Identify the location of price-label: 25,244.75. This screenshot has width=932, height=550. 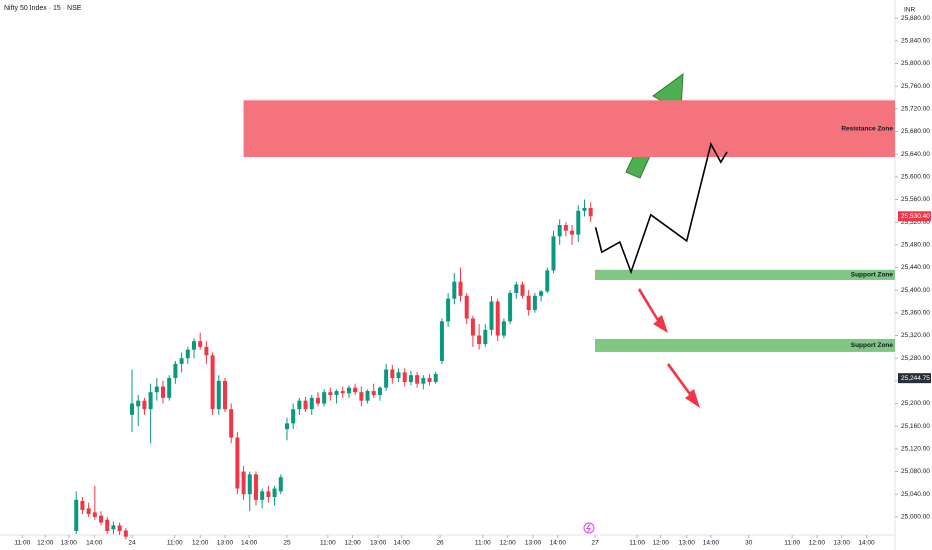
(914, 378).